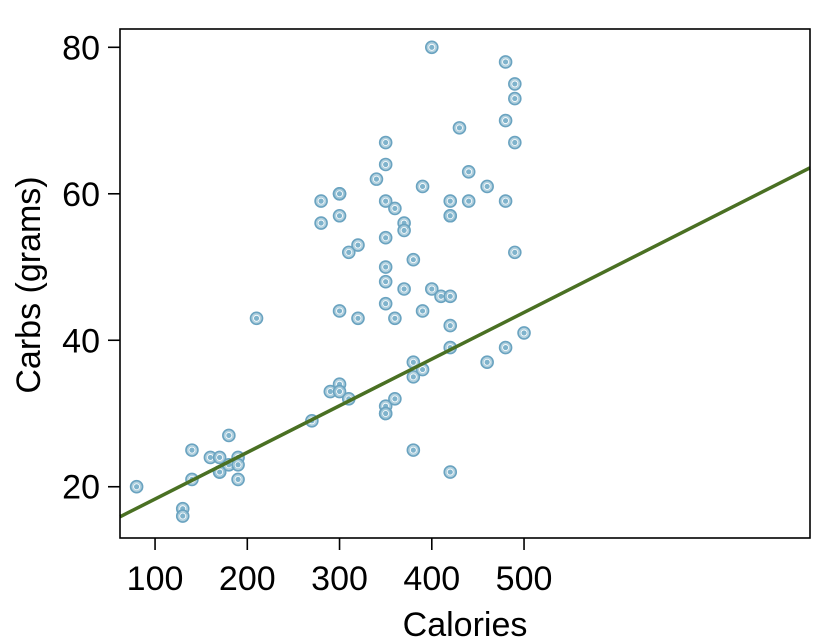  What do you see at coordinates (431, 579) in the screenshot?
I see `x-tick-label: 400` at bounding box center [431, 579].